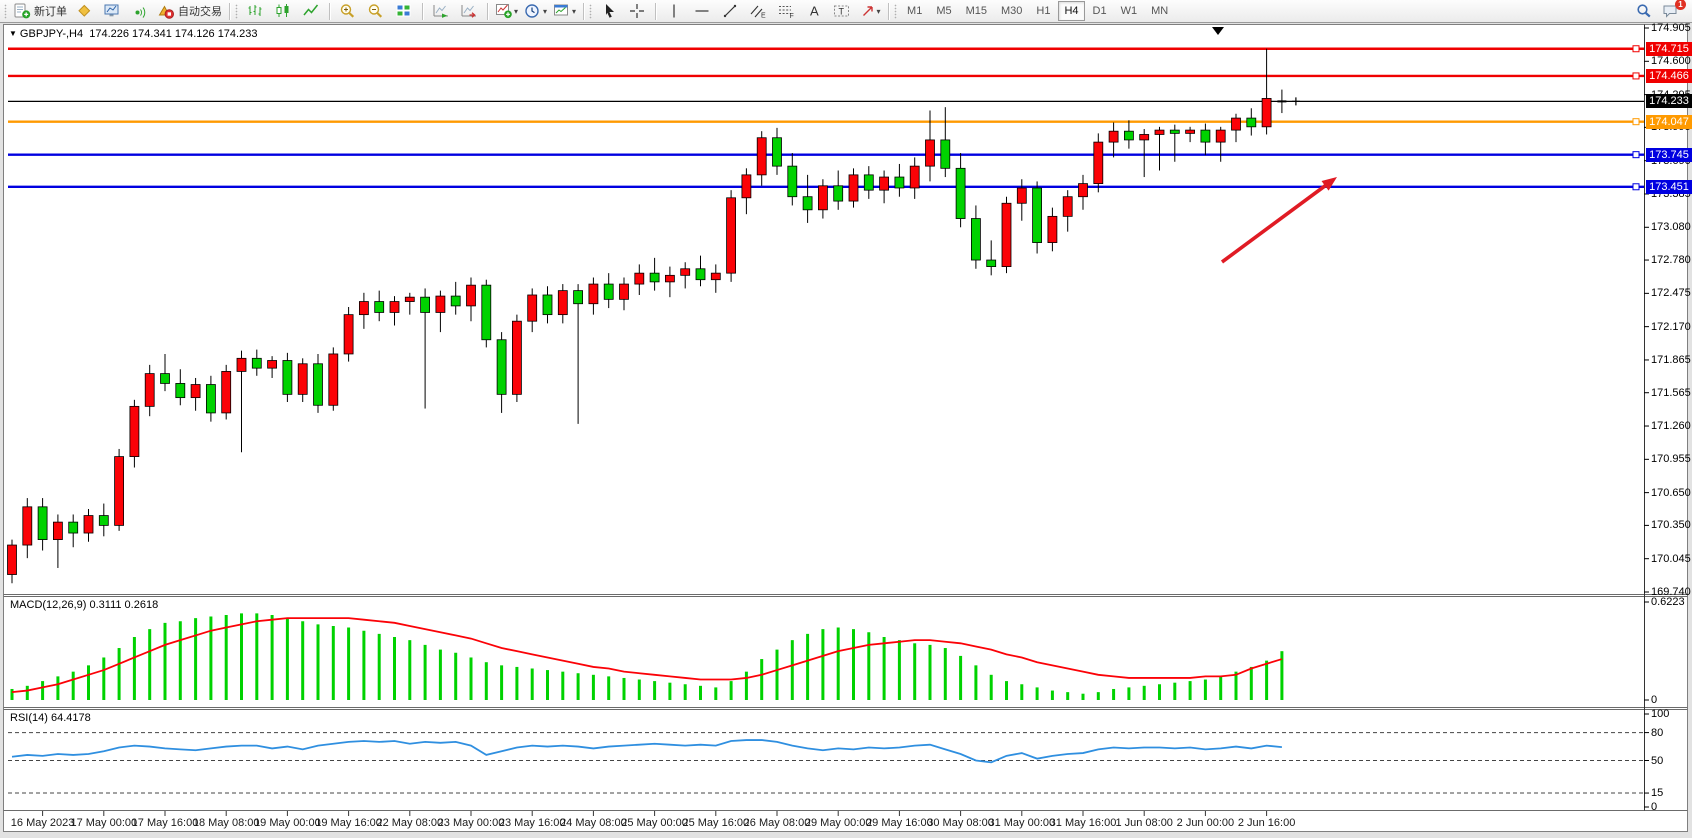 The height and width of the screenshot is (838, 1692). I want to click on timeframe-m30-button: M30, so click(1012, 11).